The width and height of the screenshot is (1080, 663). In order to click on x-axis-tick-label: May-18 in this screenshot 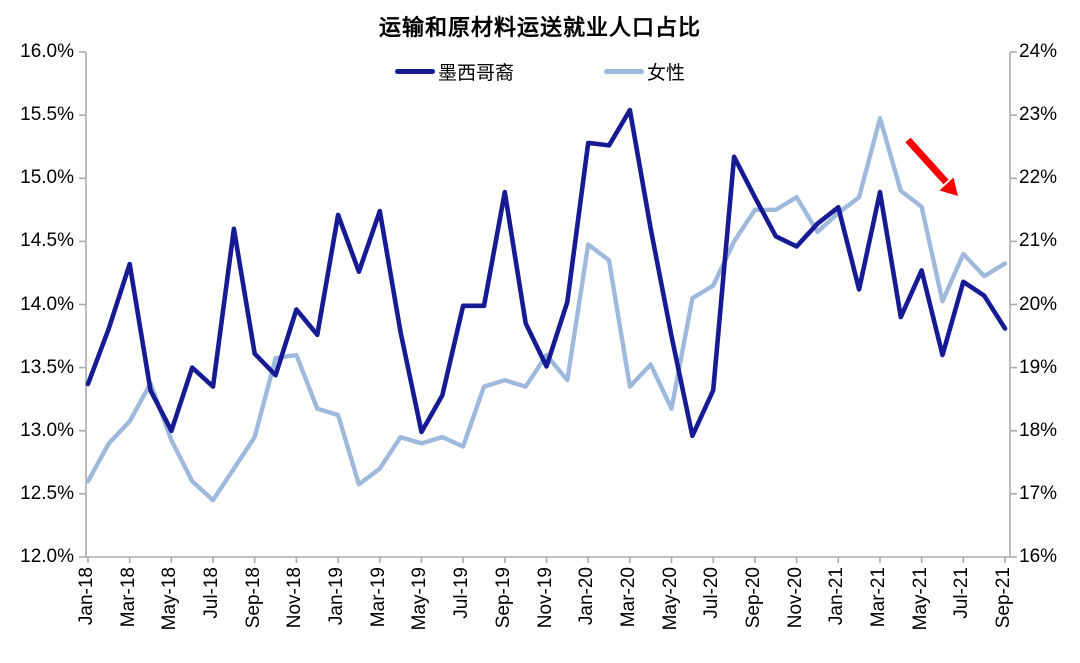, I will do `click(170, 599)`.